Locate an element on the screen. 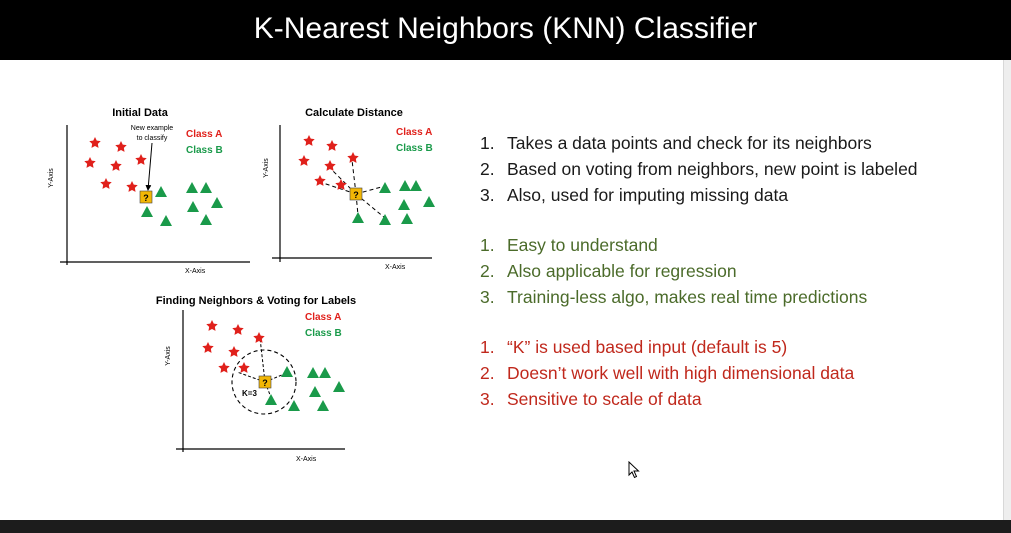 The image size is (1011, 533). list-item: 3. Also, used for imputing missing data is located at coordinates (634, 195).